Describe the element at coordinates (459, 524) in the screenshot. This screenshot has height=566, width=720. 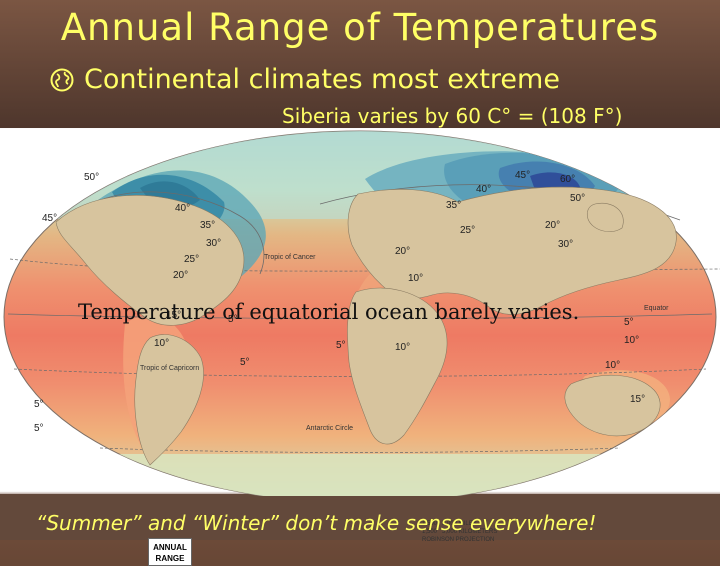
I see `scale-value-2: 3,000 MILES` at that location.